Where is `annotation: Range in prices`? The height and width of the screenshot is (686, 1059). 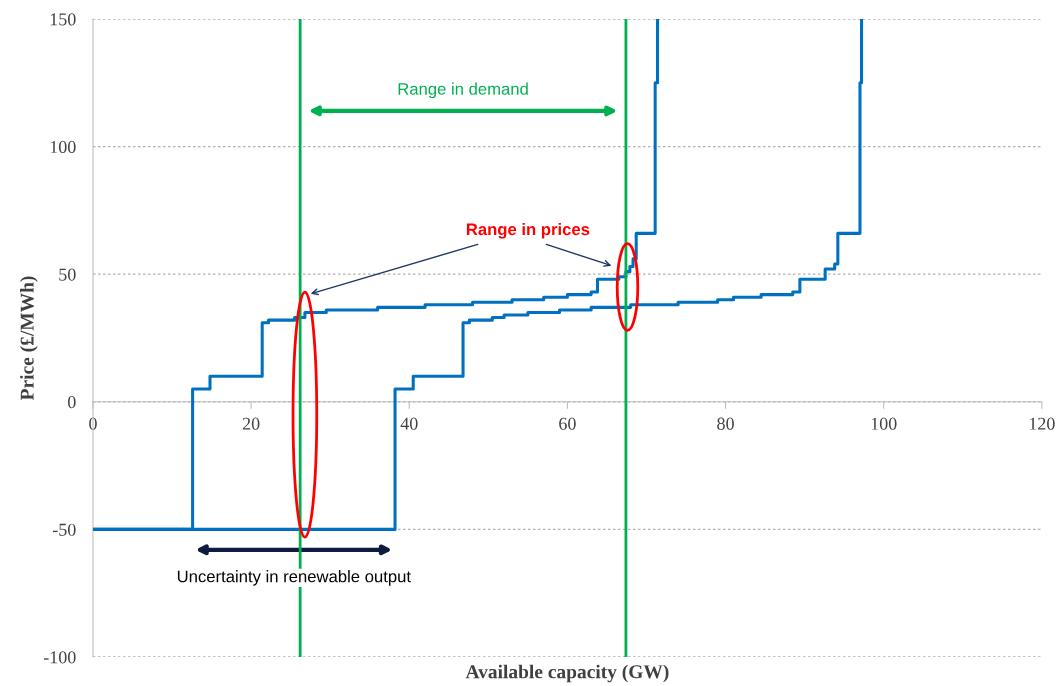 annotation: Range in prices is located at coordinates (528, 231).